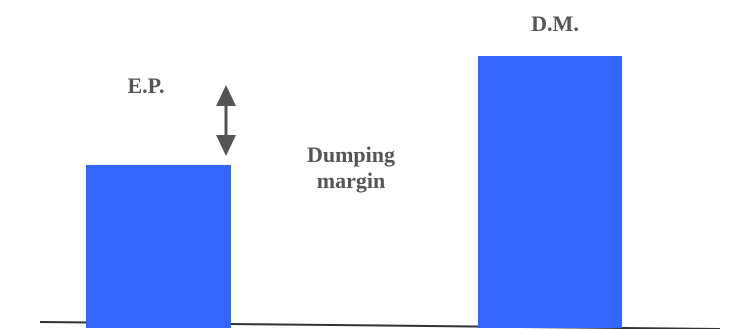 This screenshot has height=329, width=740. What do you see at coordinates (555, 23) in the screenshot?
I see `domestic-market-label: D.M.` at bounding box center [555, 23].